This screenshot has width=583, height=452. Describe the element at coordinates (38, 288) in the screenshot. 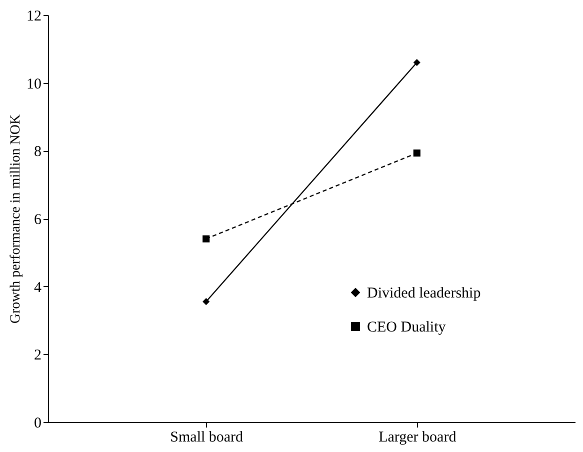

I see `y-tick-label: 4` at that location.